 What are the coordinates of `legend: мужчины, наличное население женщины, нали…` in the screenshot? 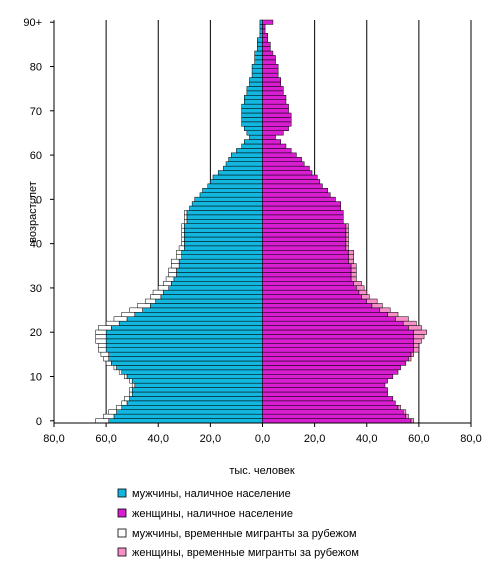 It's located at (238, 523).